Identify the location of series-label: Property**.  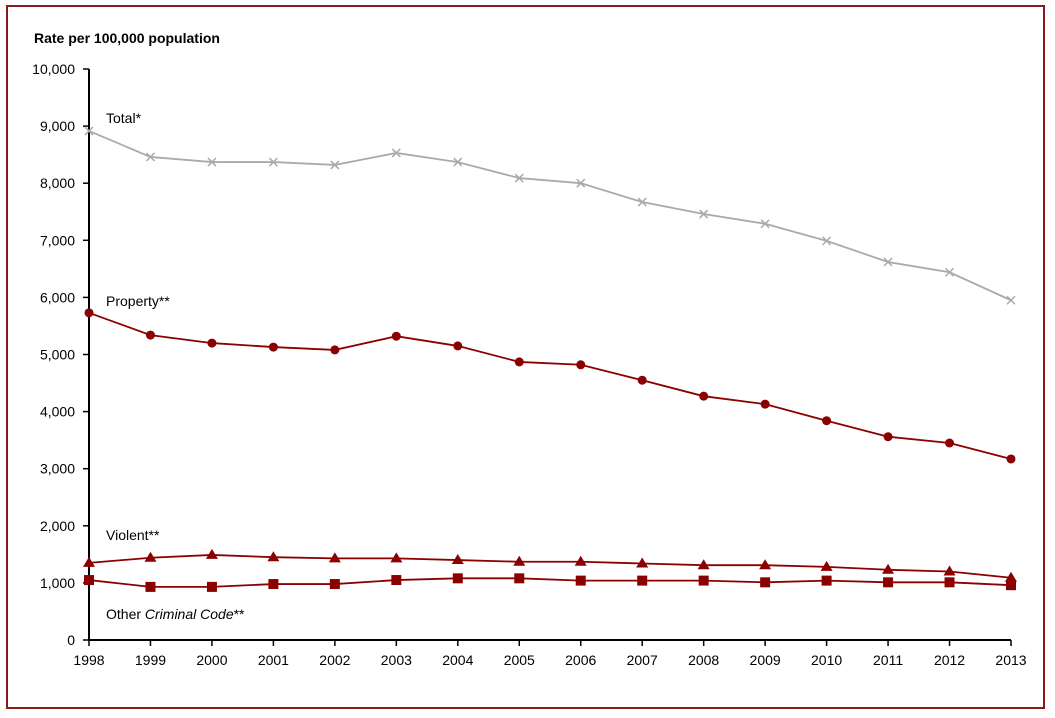
(138, 301).